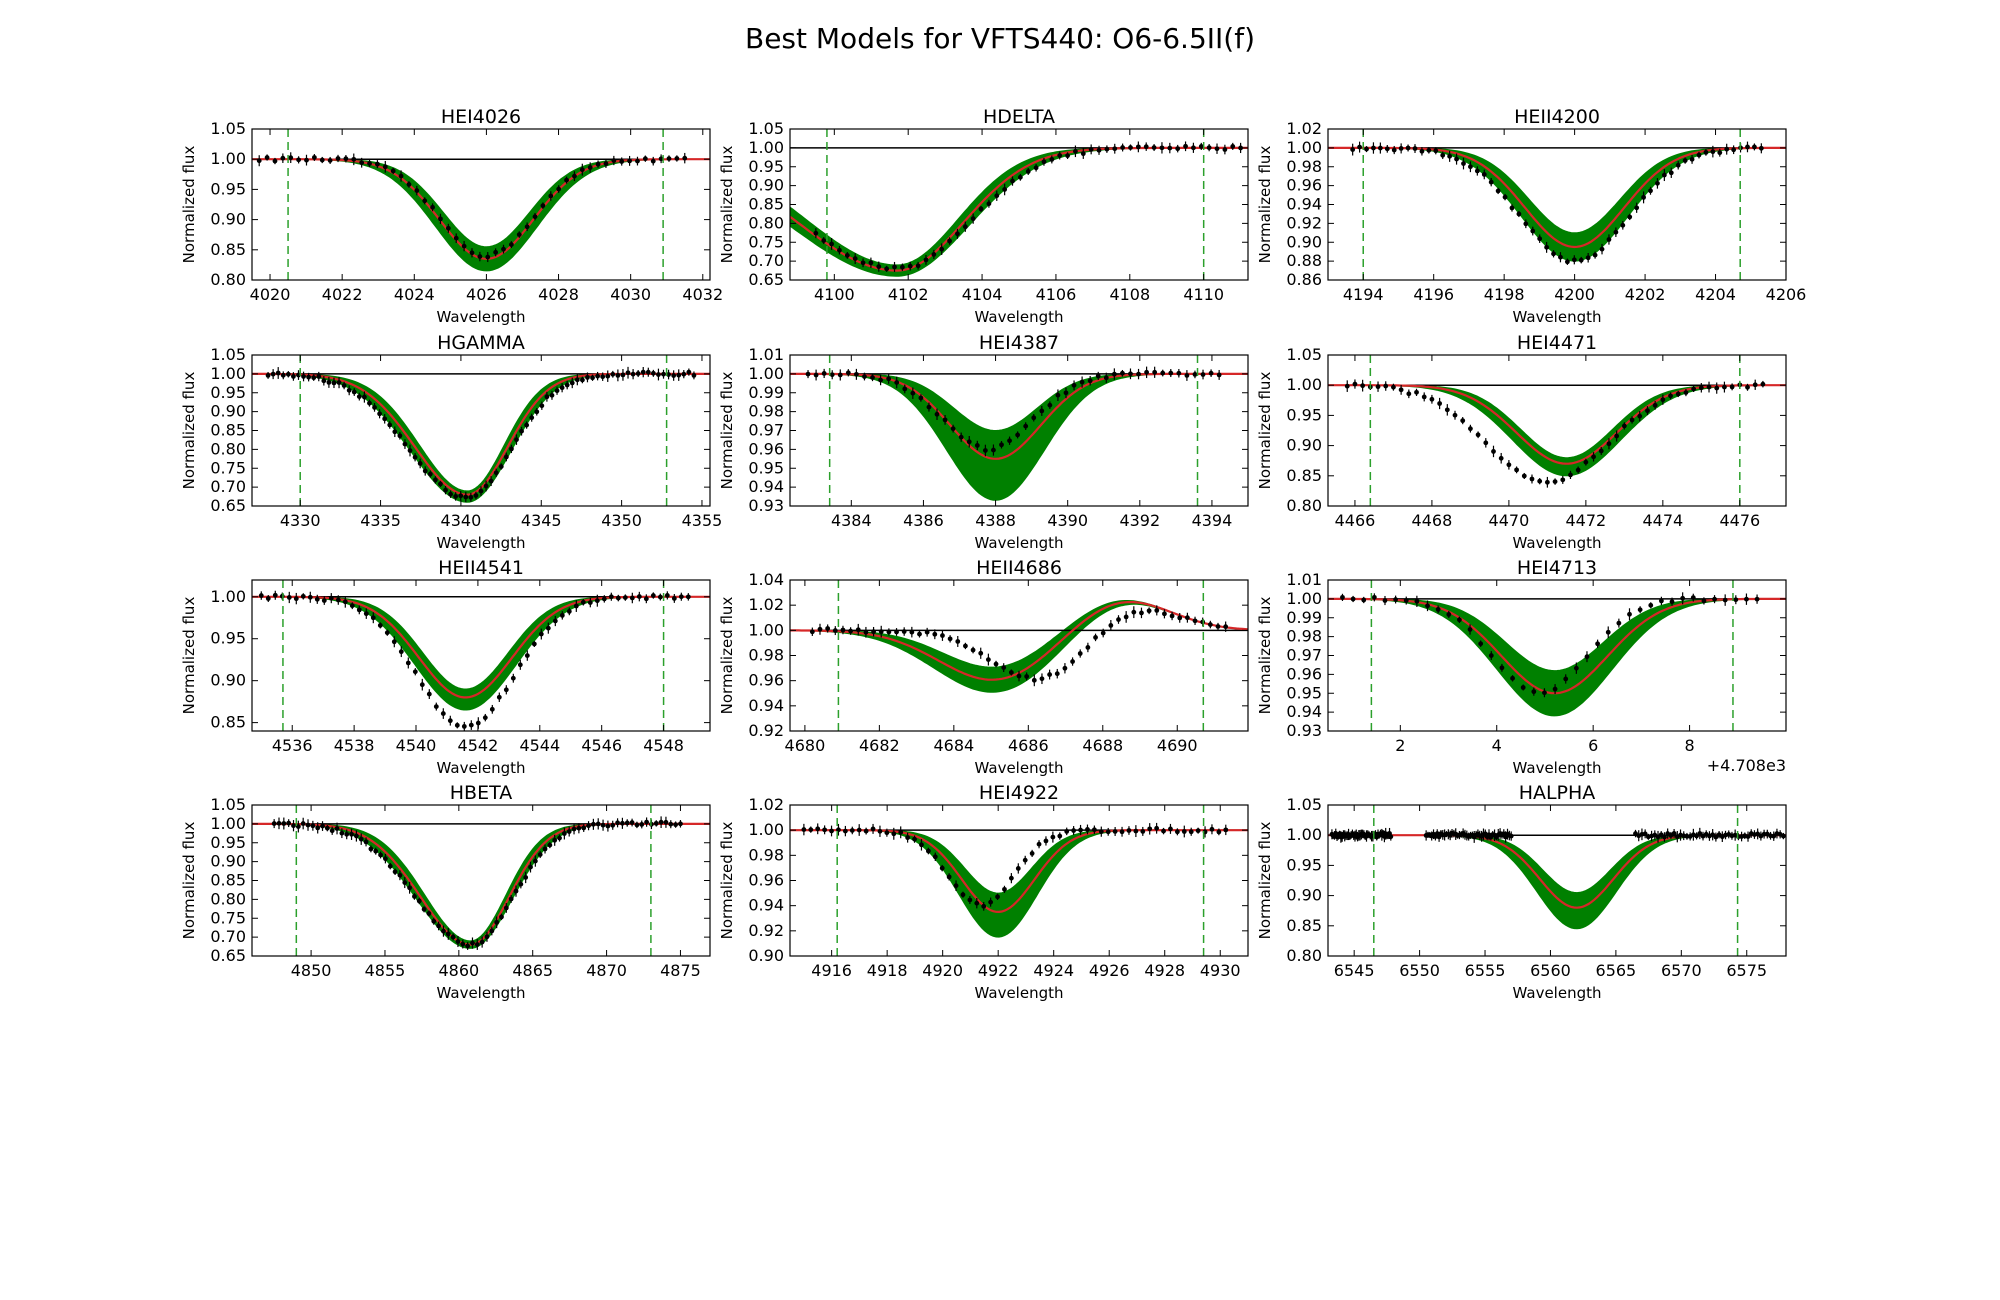 The height and width of the screenshot is (1300, 2000). What do you see at coordinates (766, 128) in the screenshot?
I see `y-tick-label: 1.05` at bounding box center [766, 128].